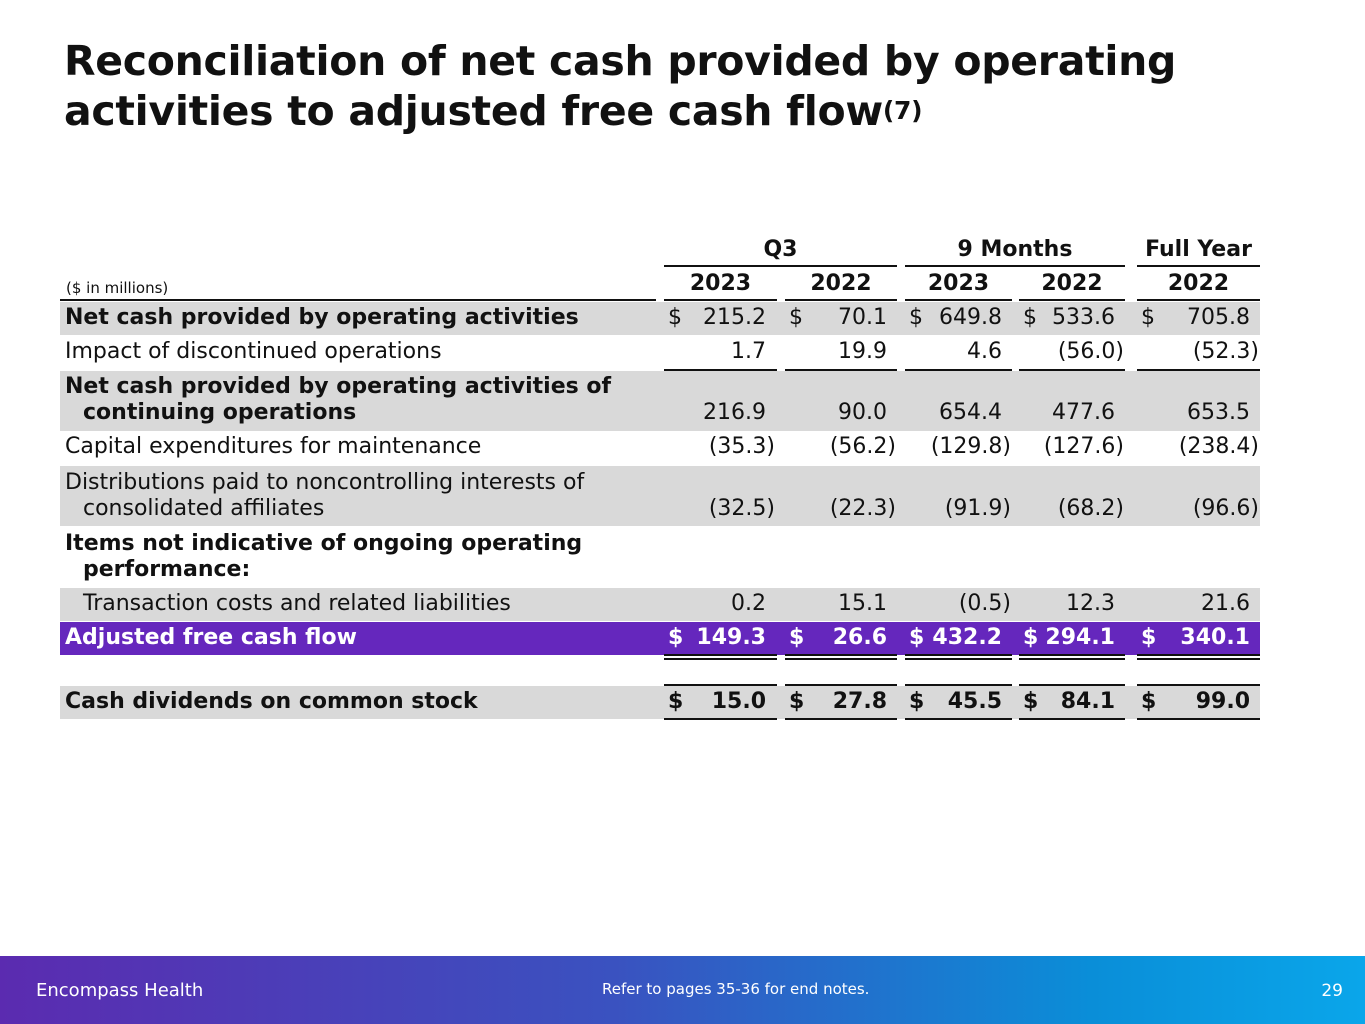  What do you see at coordinates (1218, 412) in the screenshot?
I see `cell-net-cash-cont-fy-2022: 653.5` at bounding box center [1218, 412].